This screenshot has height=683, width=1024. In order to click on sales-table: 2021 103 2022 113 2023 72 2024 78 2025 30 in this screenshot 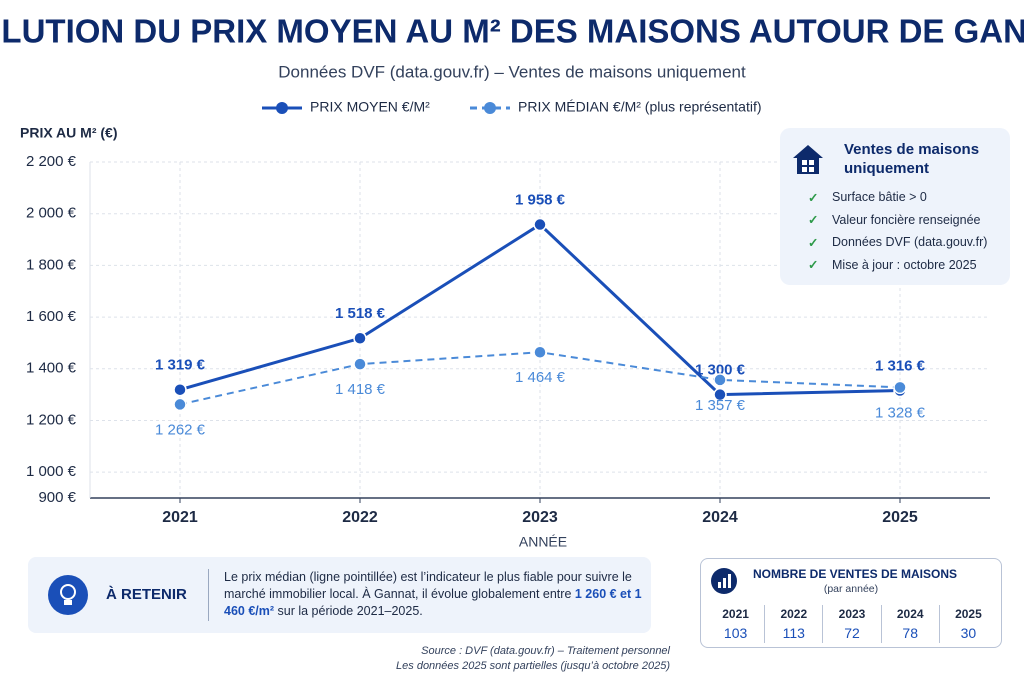, I will do `click(852, 624)`.